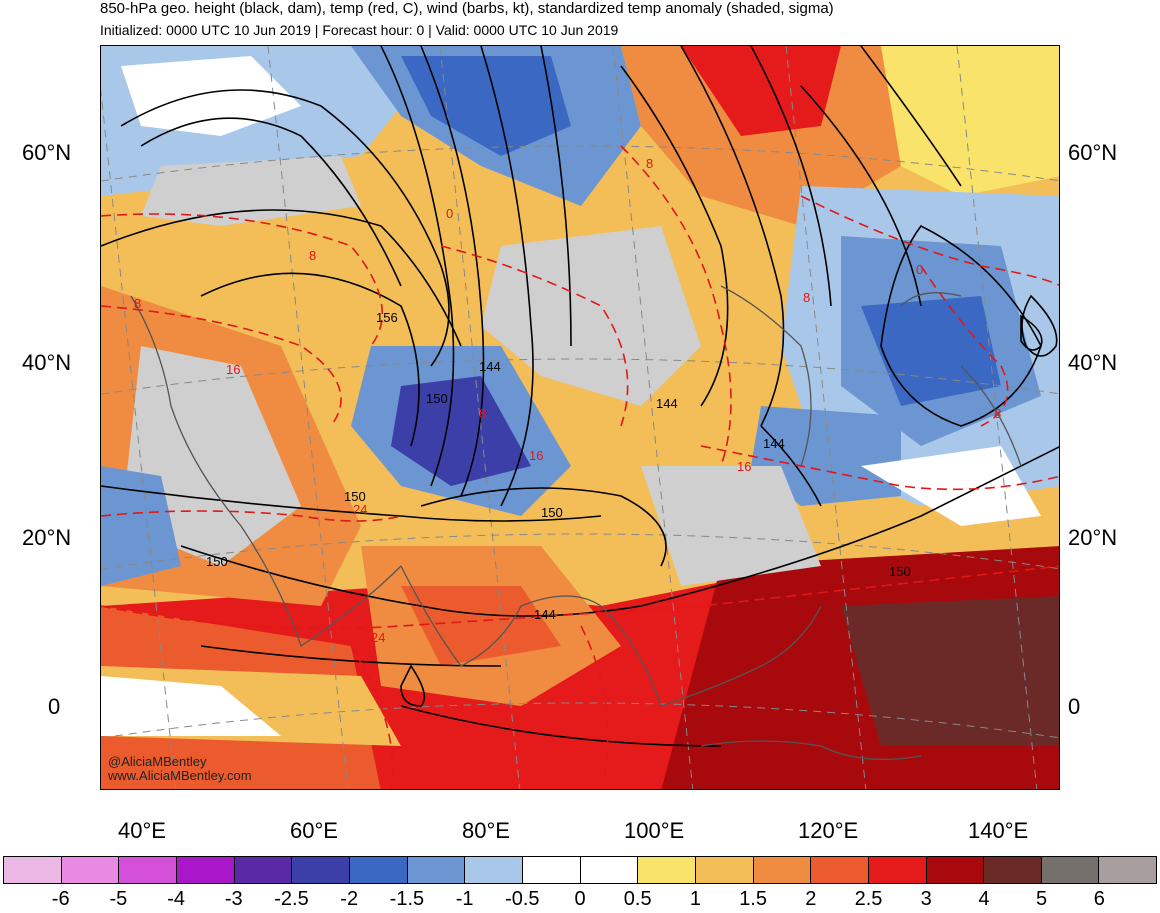 The image size is (1160, 913). I want to click on colorbar-label: 4, so click(984, 899).